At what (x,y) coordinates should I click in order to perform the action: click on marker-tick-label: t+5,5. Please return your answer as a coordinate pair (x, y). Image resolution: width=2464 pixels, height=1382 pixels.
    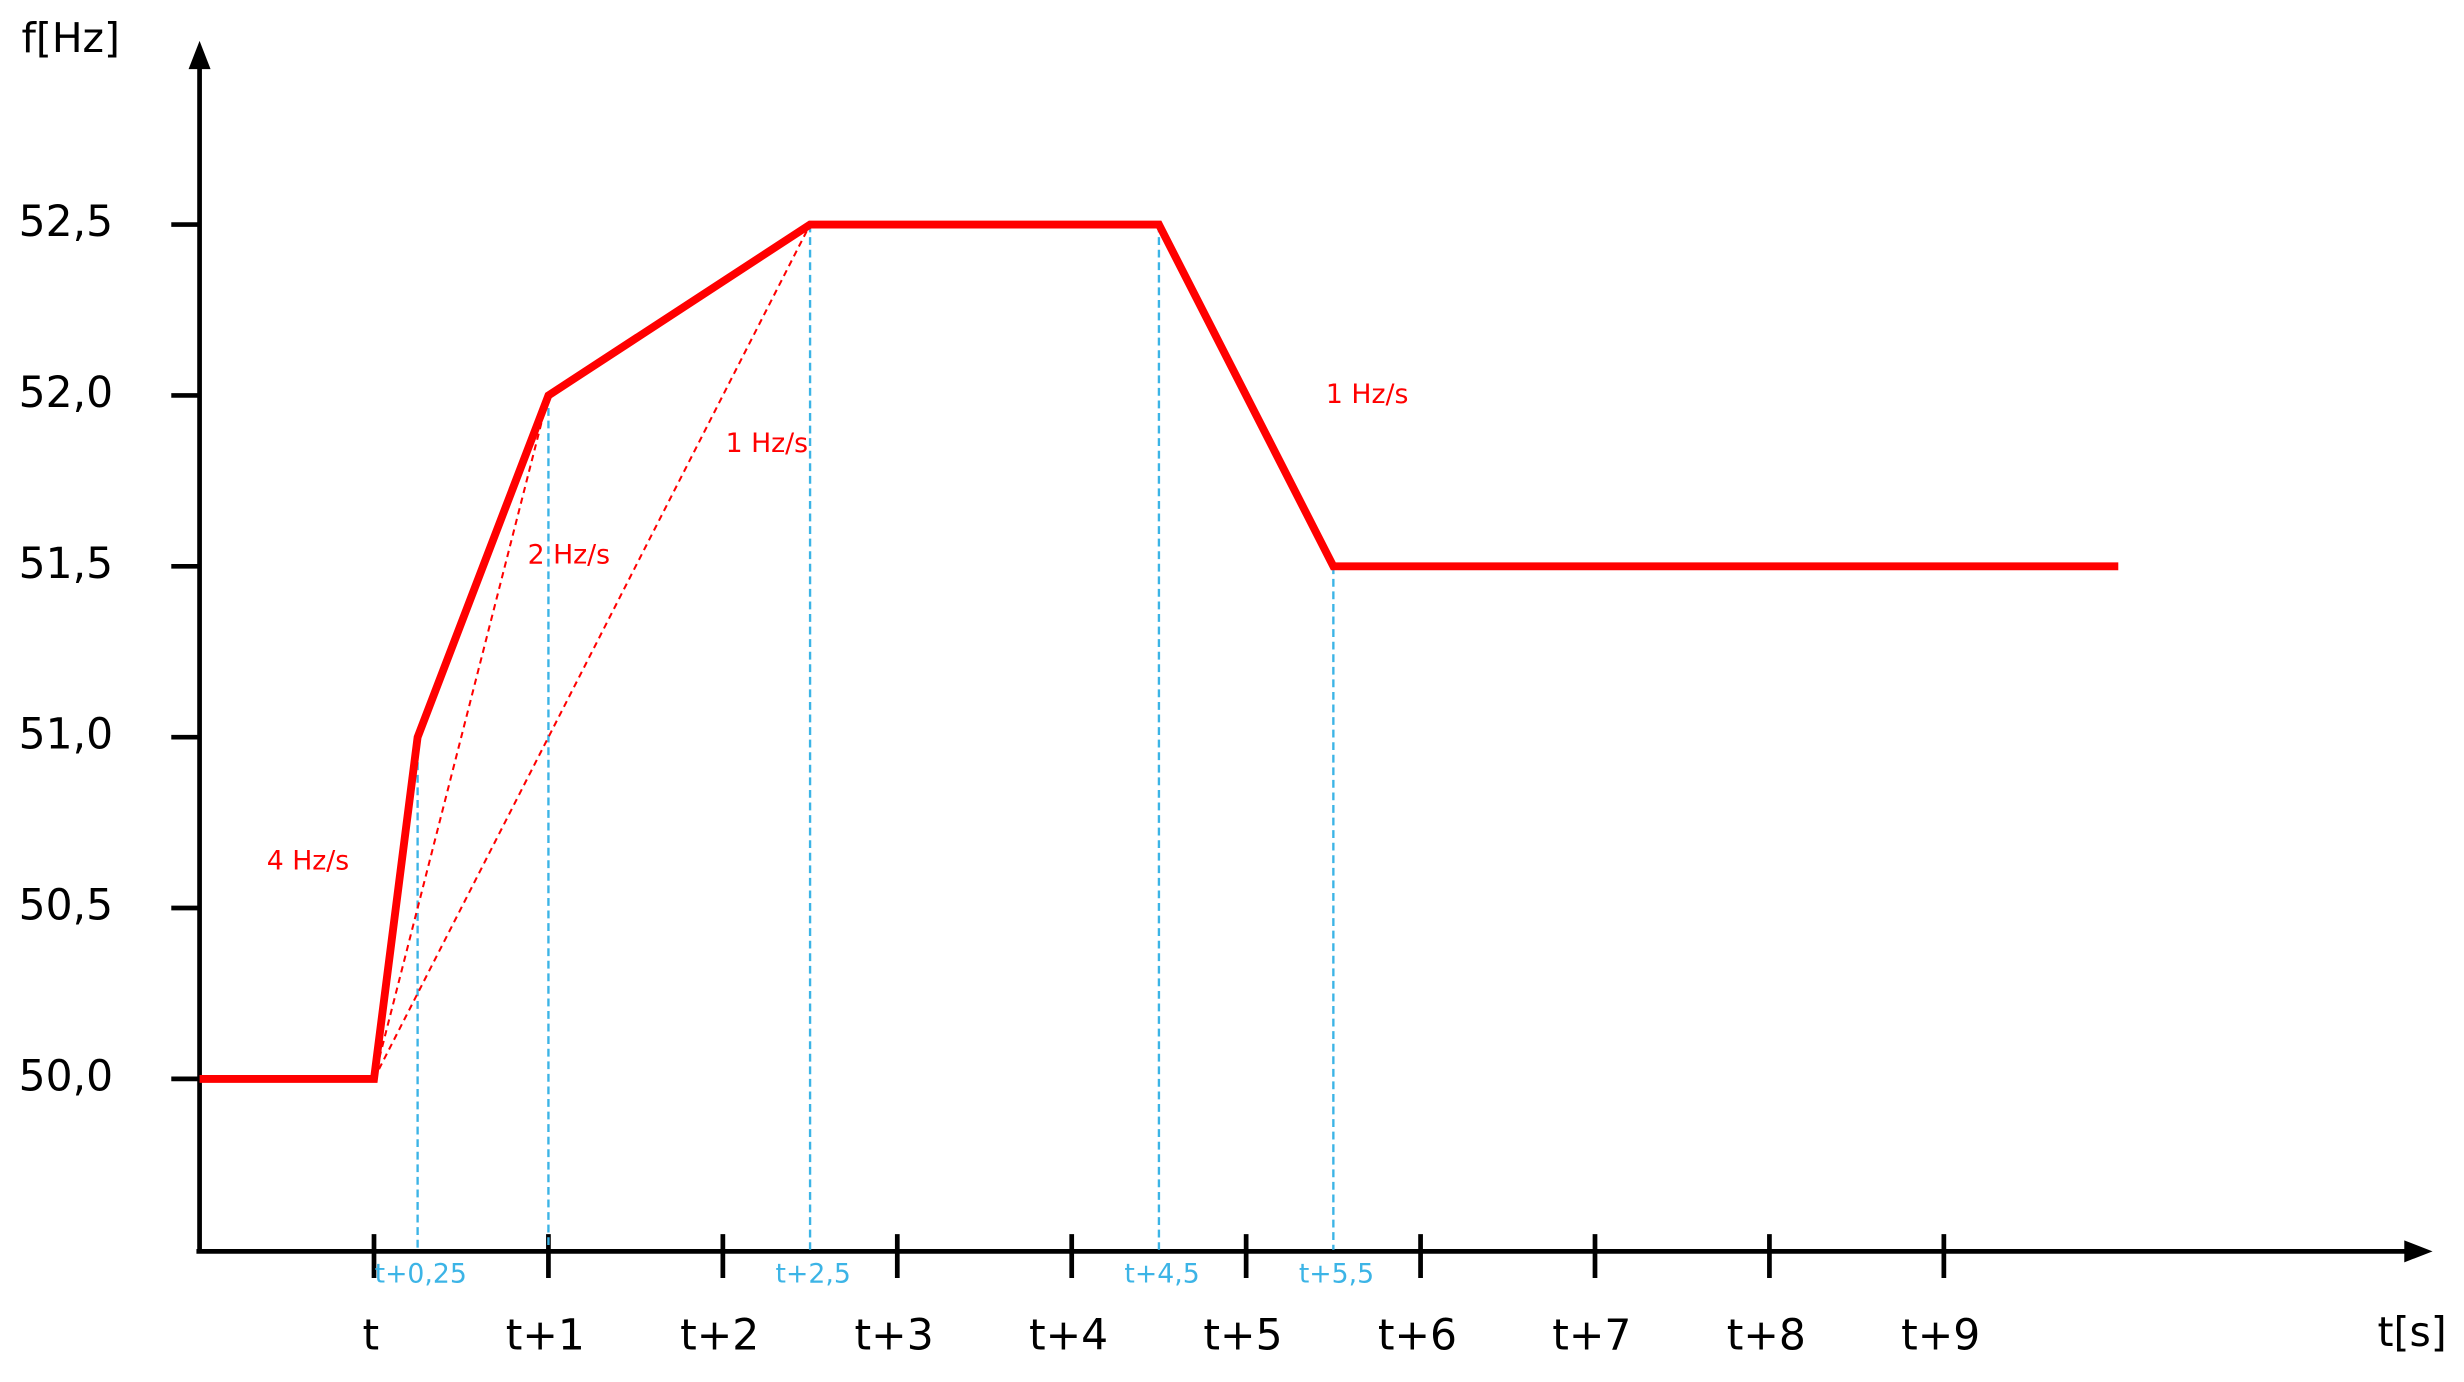
    Looking at the image, I should click on (1336, 1274).